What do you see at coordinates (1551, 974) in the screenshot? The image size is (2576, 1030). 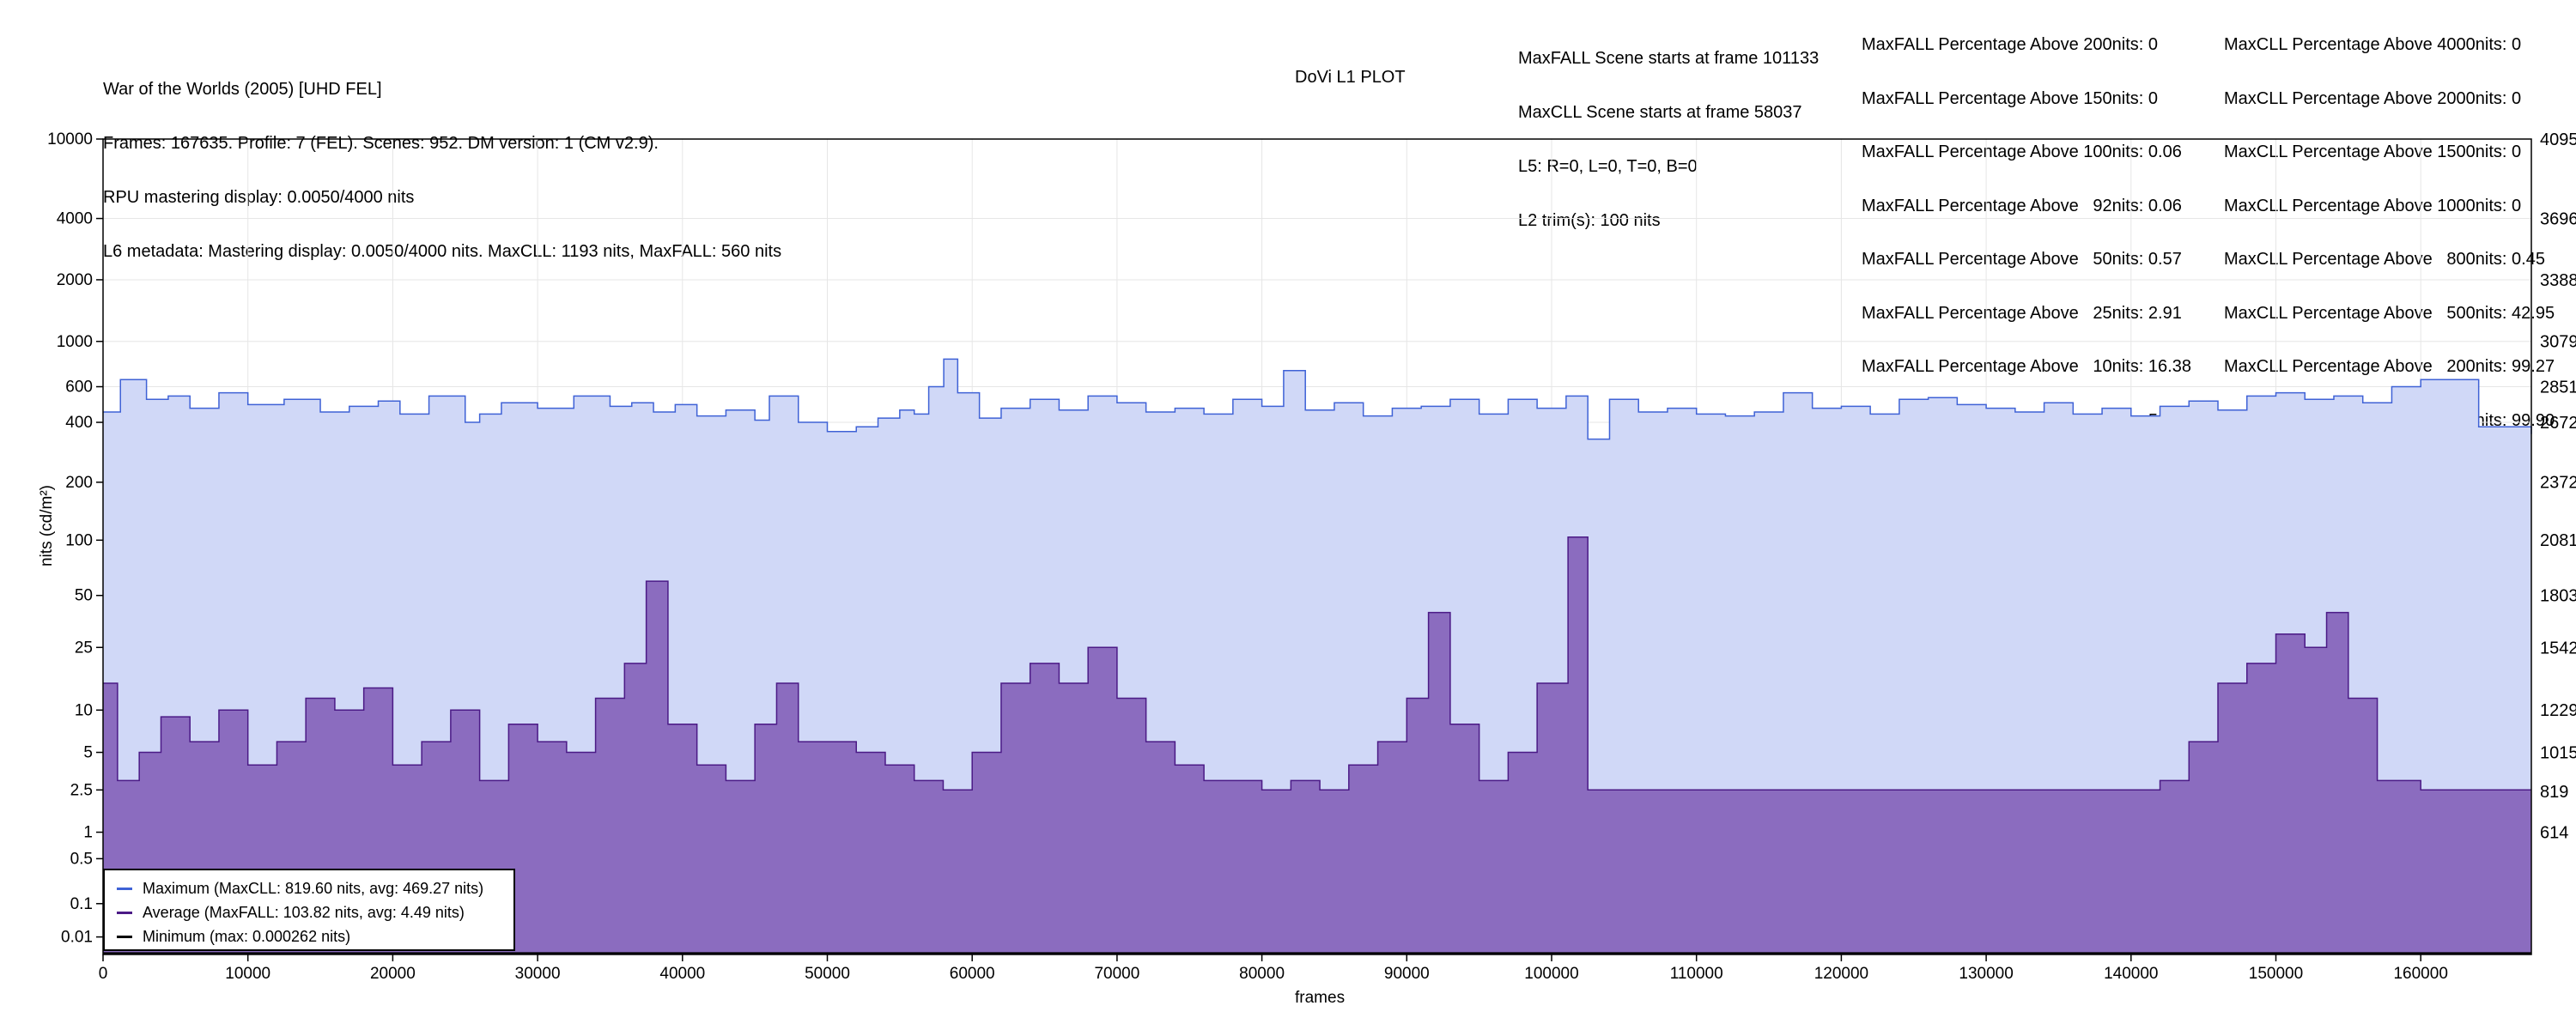 I see `x-tick-label: 100000` at bounding box center [1551, 974].